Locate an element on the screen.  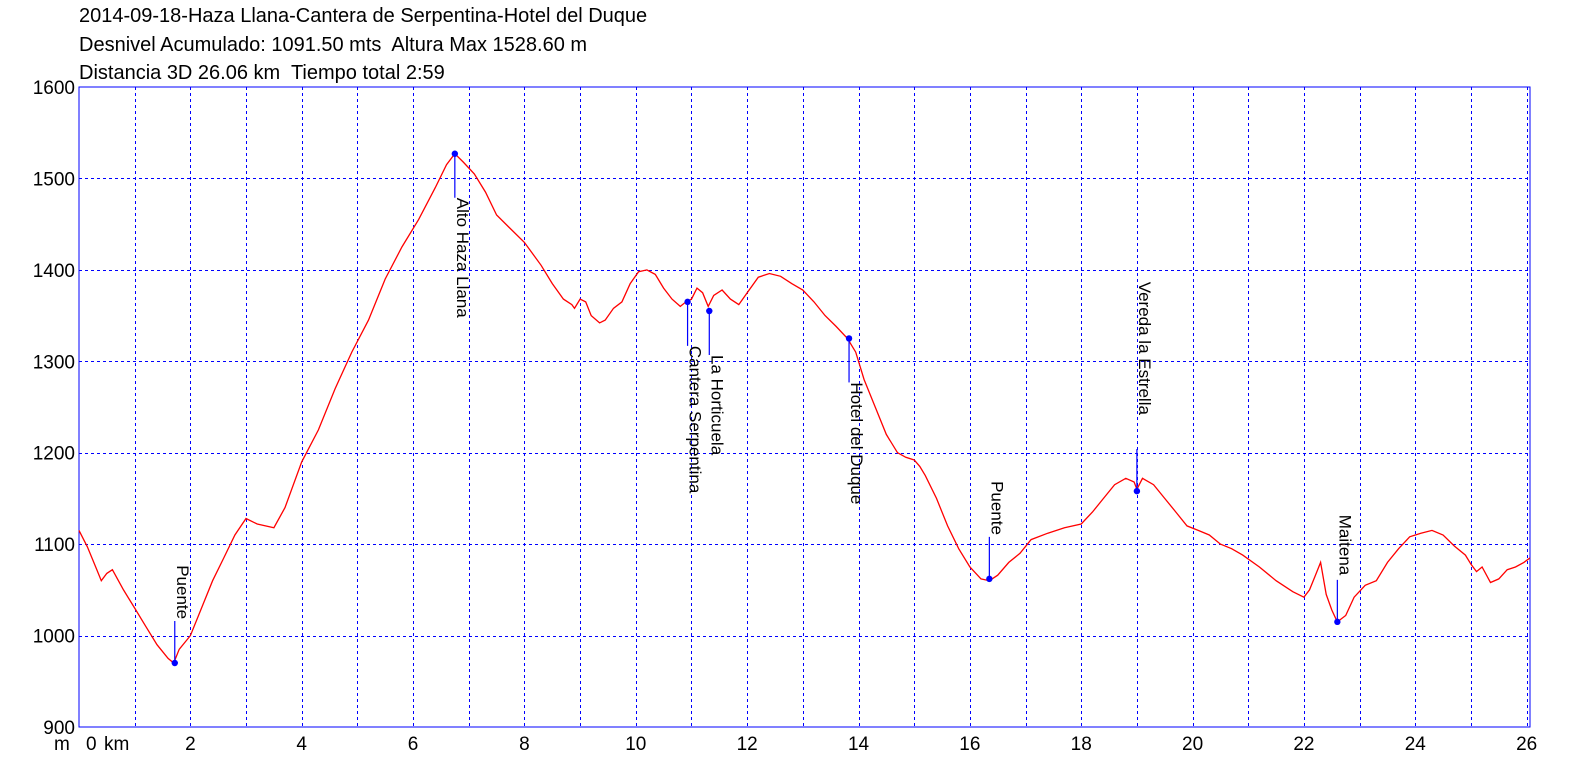
waypoint: Maitena is located at coordinates (1344, 570).